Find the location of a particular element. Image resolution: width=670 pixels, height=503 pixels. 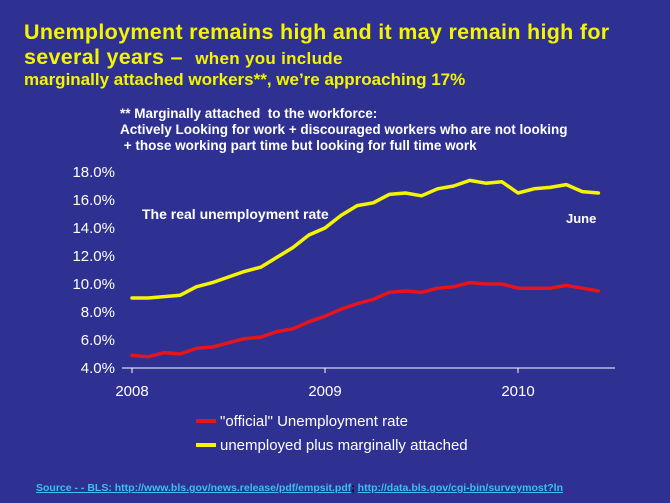

x-tick-label: 2010 is located at coordinates (517, 391).